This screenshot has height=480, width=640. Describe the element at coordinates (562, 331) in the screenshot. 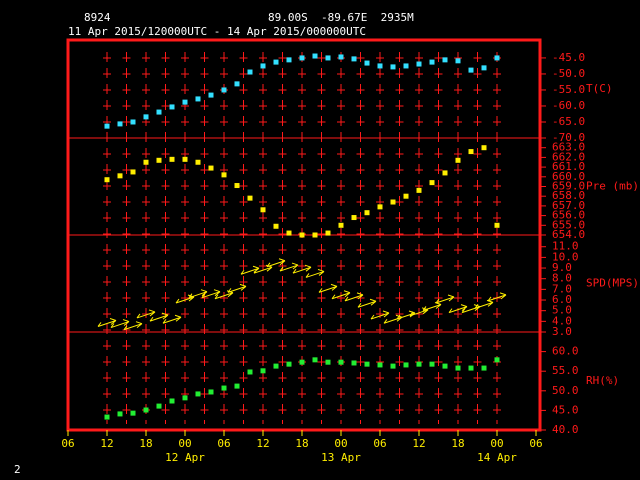

I see `y-tick-label: 3.0` at that location.